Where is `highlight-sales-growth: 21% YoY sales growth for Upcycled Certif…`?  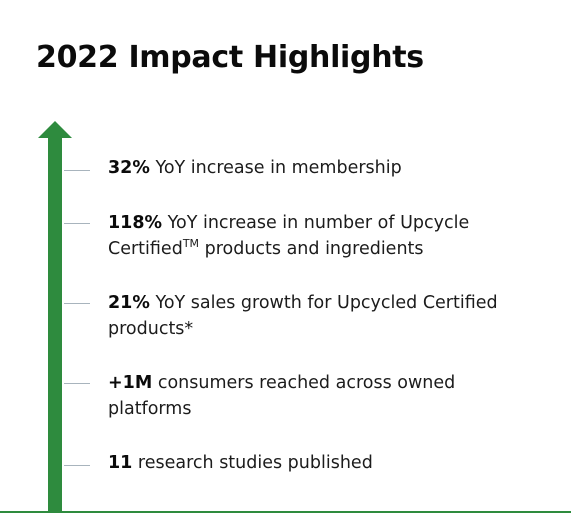
highlight-sales-growth: 21% YoY sales growth for Upcycled Certif… is located at coordinates (333, 316).